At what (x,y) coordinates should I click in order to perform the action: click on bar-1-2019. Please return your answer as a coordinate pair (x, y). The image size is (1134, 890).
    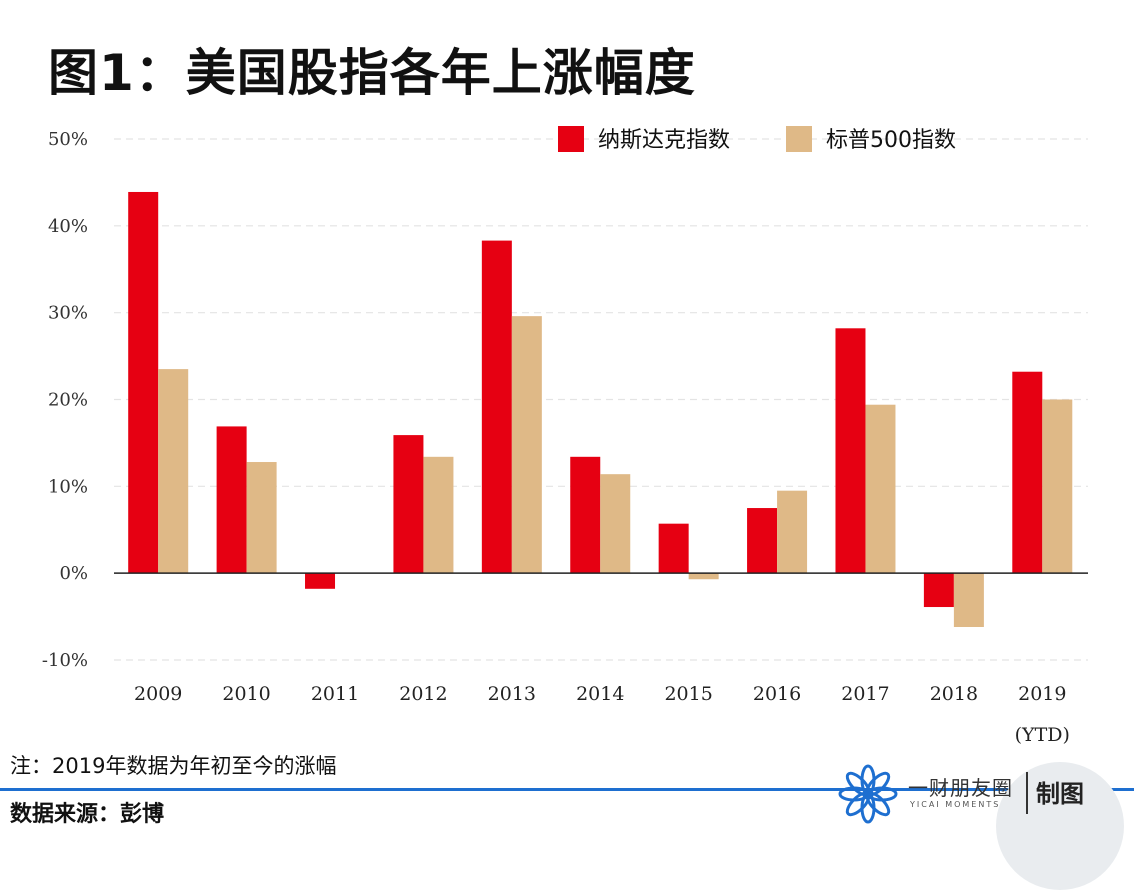
    Looking at the image, I should click on (1057, 486).